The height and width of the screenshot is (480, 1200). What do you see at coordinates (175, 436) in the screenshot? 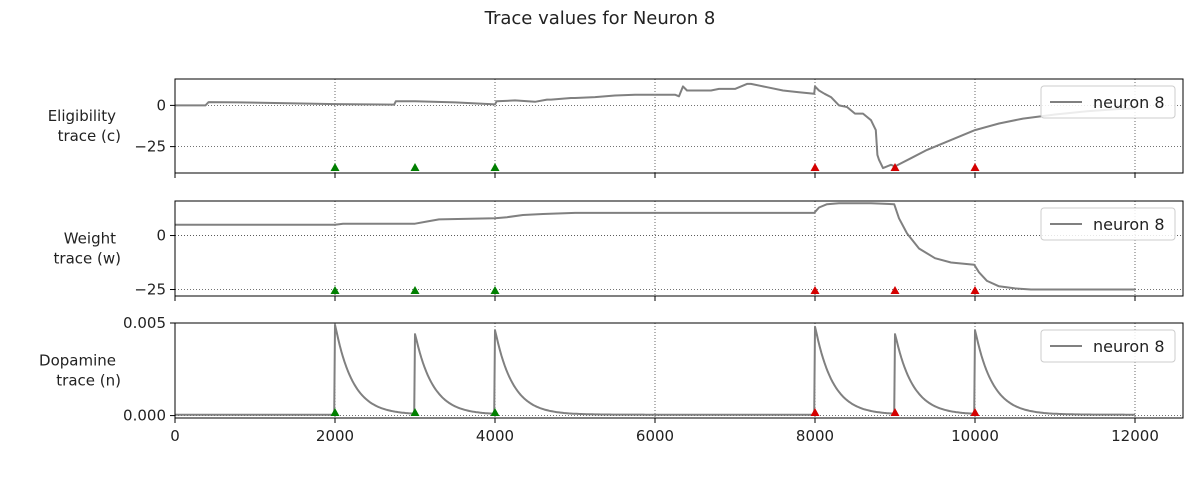
I see `x-tick-label: 0` at bounding box center [175, 436].